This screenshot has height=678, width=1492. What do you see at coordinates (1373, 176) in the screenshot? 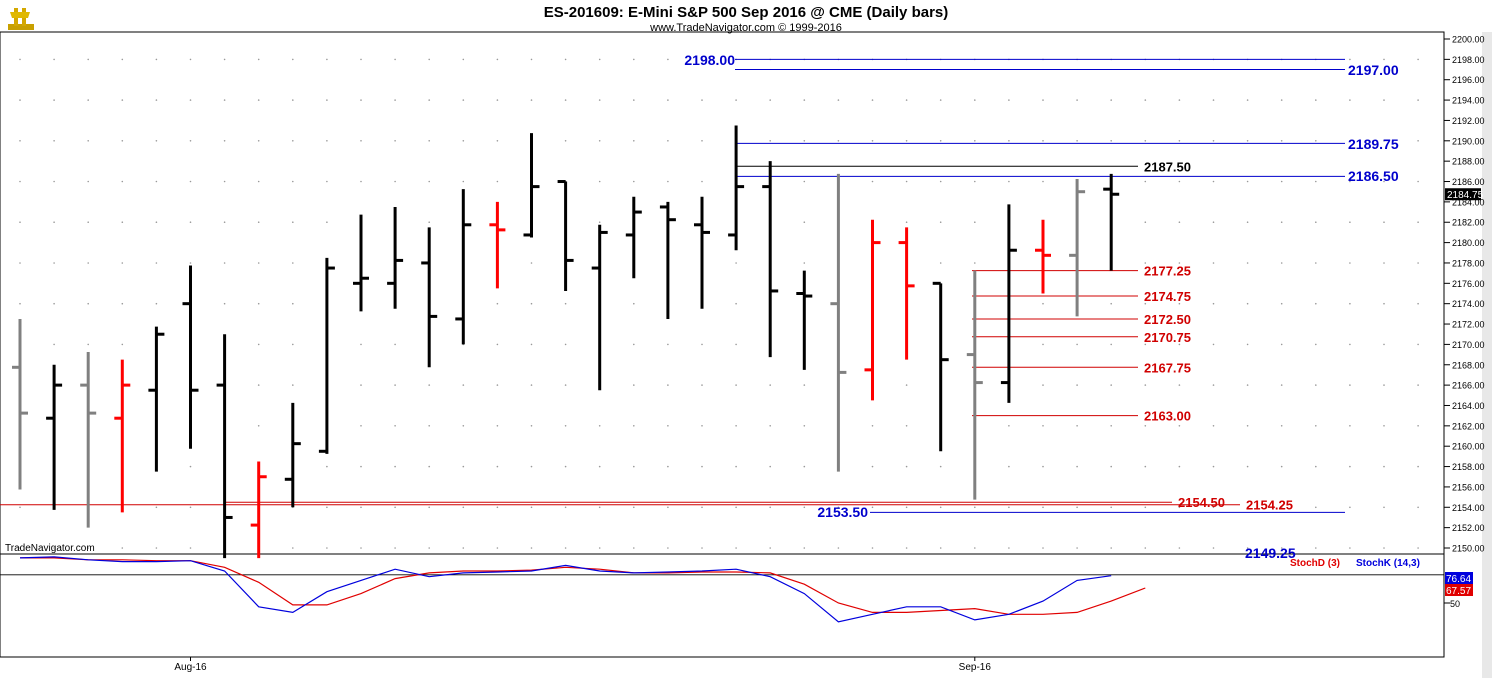
I see `blue-level-label: 2186.50` at bounding box center [1373, 176].